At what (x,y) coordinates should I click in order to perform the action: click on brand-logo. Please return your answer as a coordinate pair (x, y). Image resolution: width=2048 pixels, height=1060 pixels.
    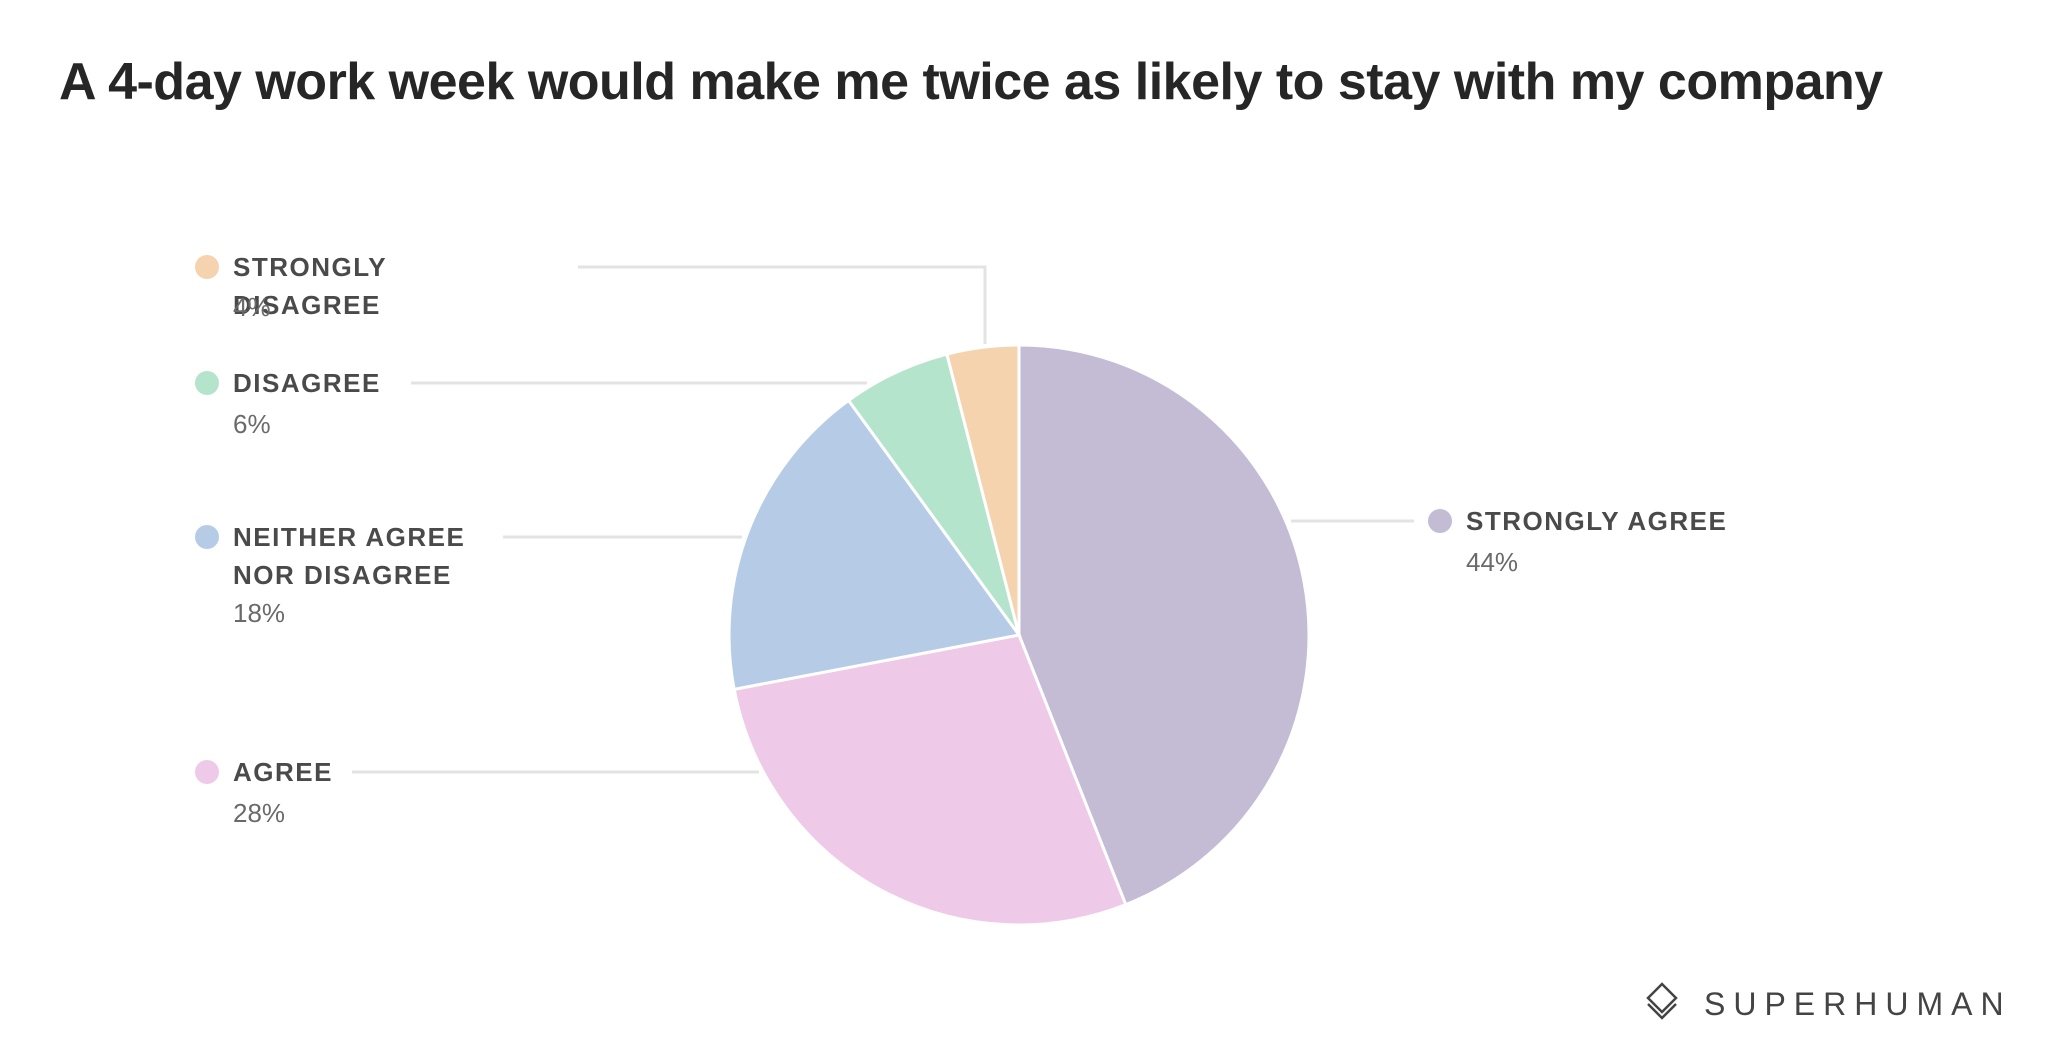
    Looking at the image, I should click on (1662, 1001).